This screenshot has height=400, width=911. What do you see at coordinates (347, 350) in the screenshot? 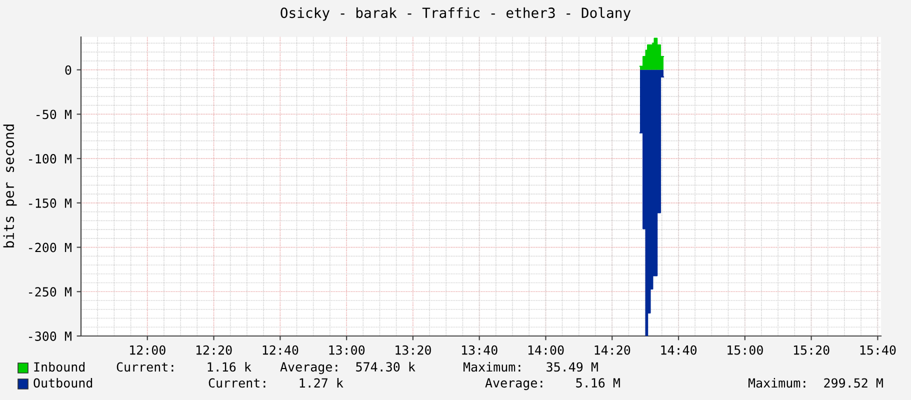
I see `x-tick-label: 13:00` at bounding box center [347, 350].